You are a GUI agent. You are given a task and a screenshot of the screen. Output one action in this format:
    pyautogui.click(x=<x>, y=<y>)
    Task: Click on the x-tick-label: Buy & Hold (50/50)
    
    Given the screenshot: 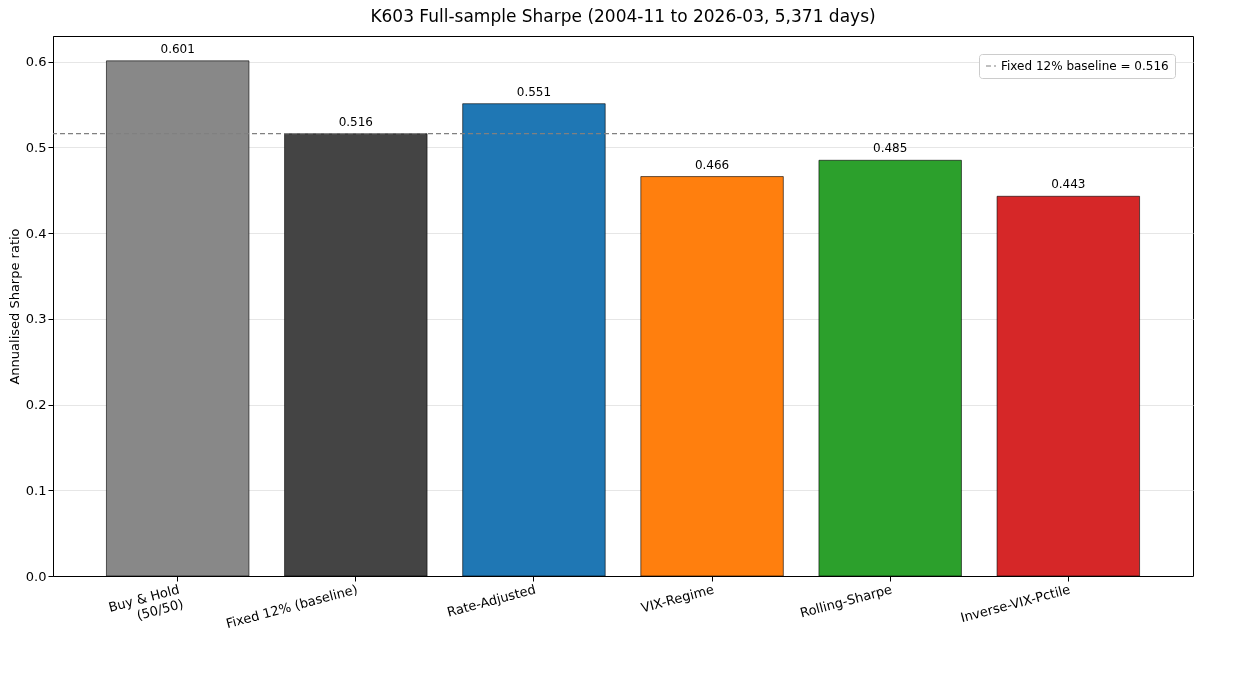 What is the action you would take?
    pyautogui.click(x=145, y=602)
    